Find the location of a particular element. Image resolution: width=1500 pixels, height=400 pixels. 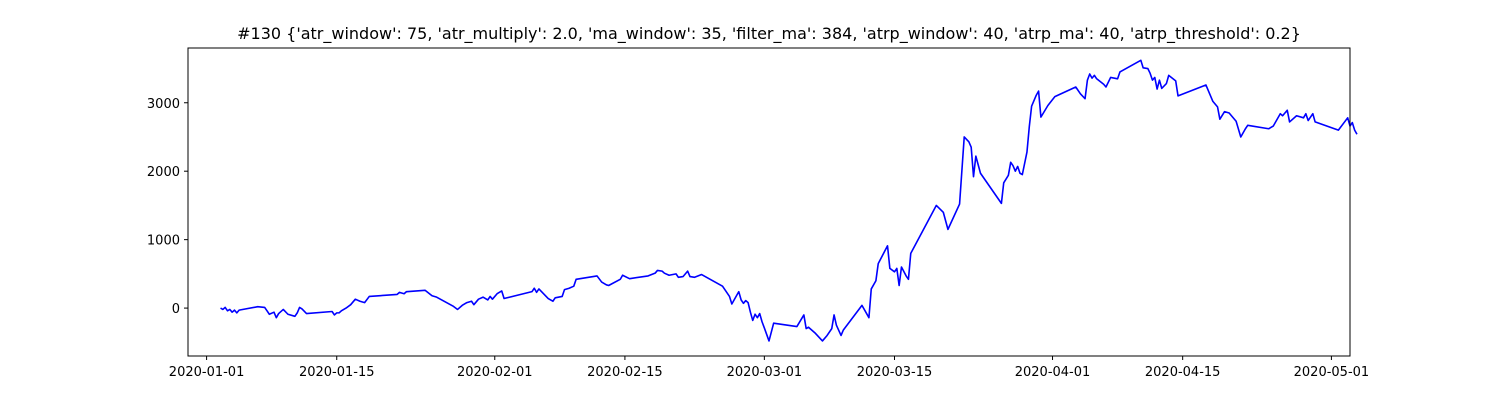

x-tick-label: 2020-03-15 is located at coordinates (895, 372).